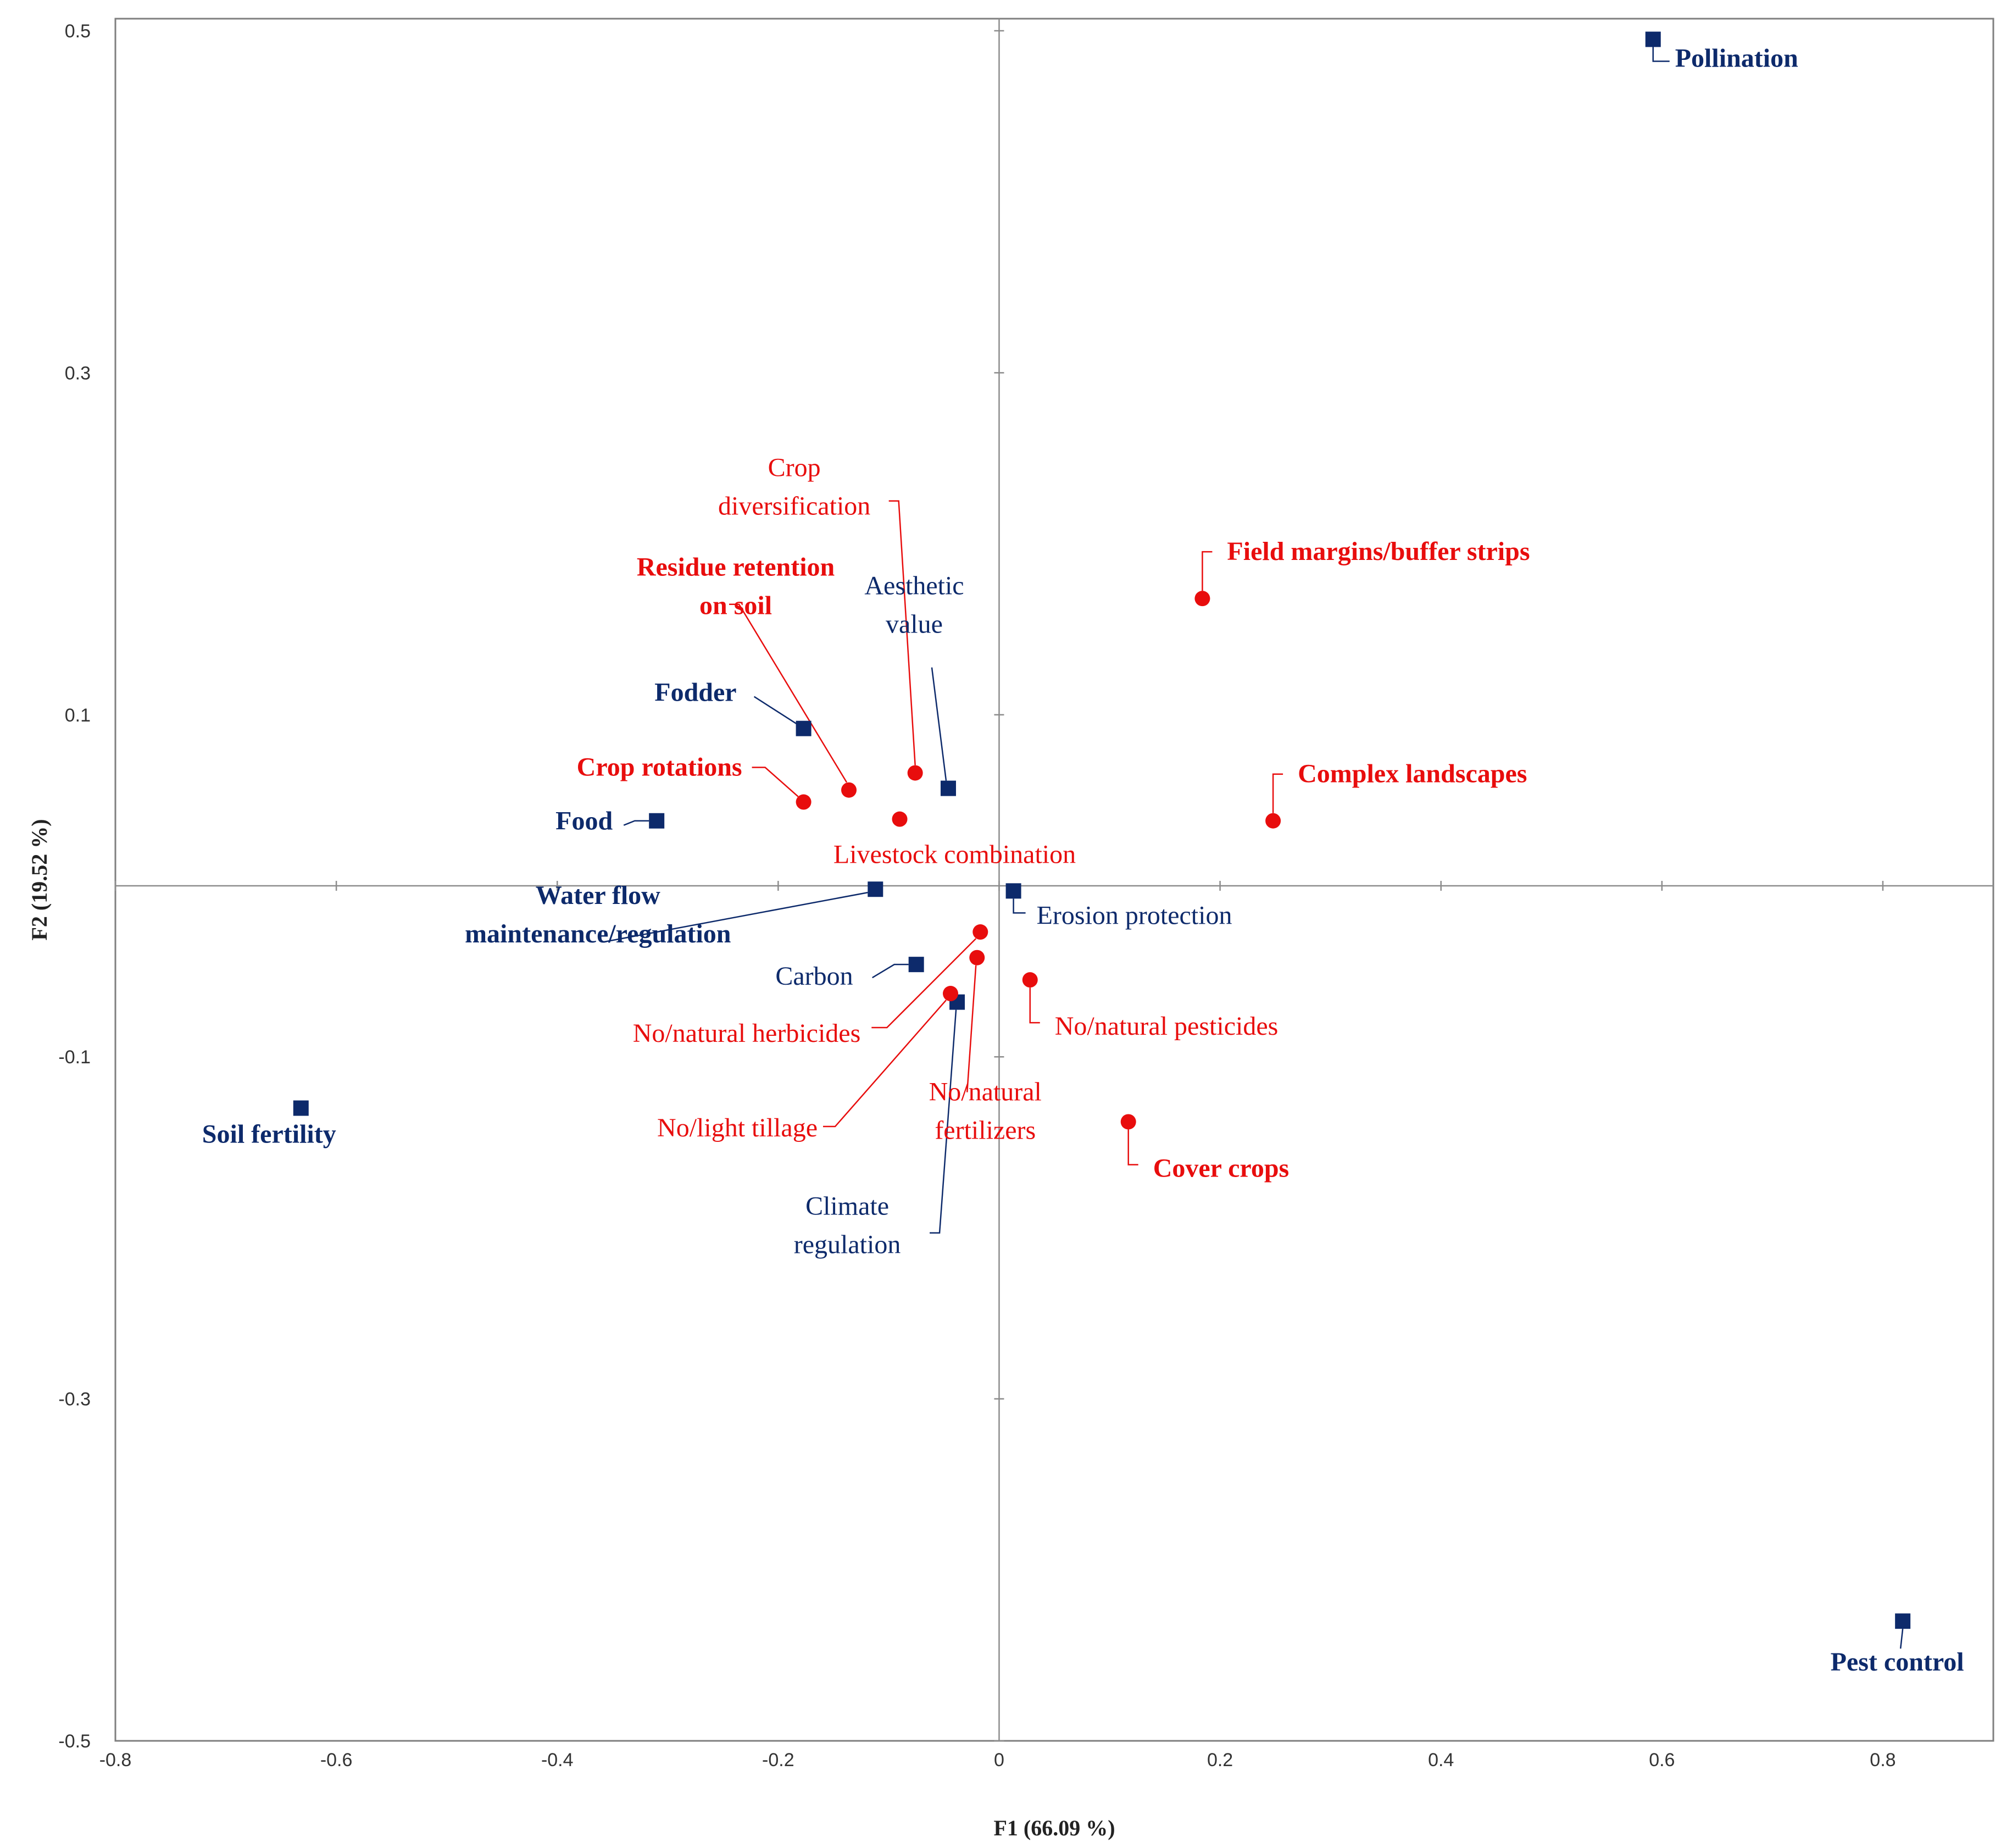 The height and width of the screenshot is (1848, 2012). I want to click on residue-retention-on-soil-leader, so click(789, 693).